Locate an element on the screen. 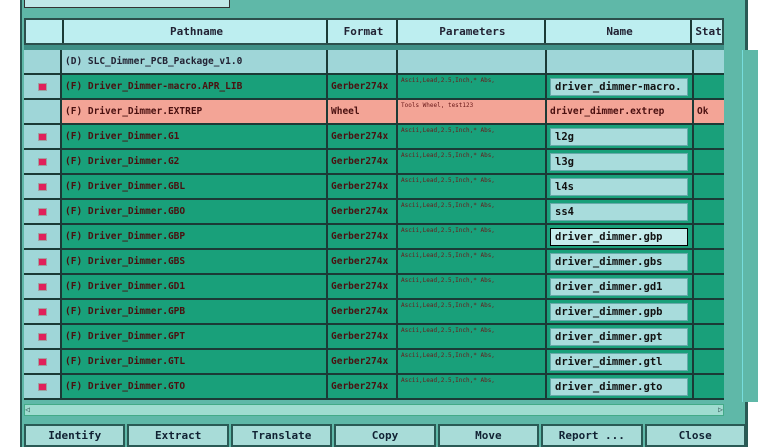  name-input: driver_dimmer-macro. is located at coordinates (619, 86).